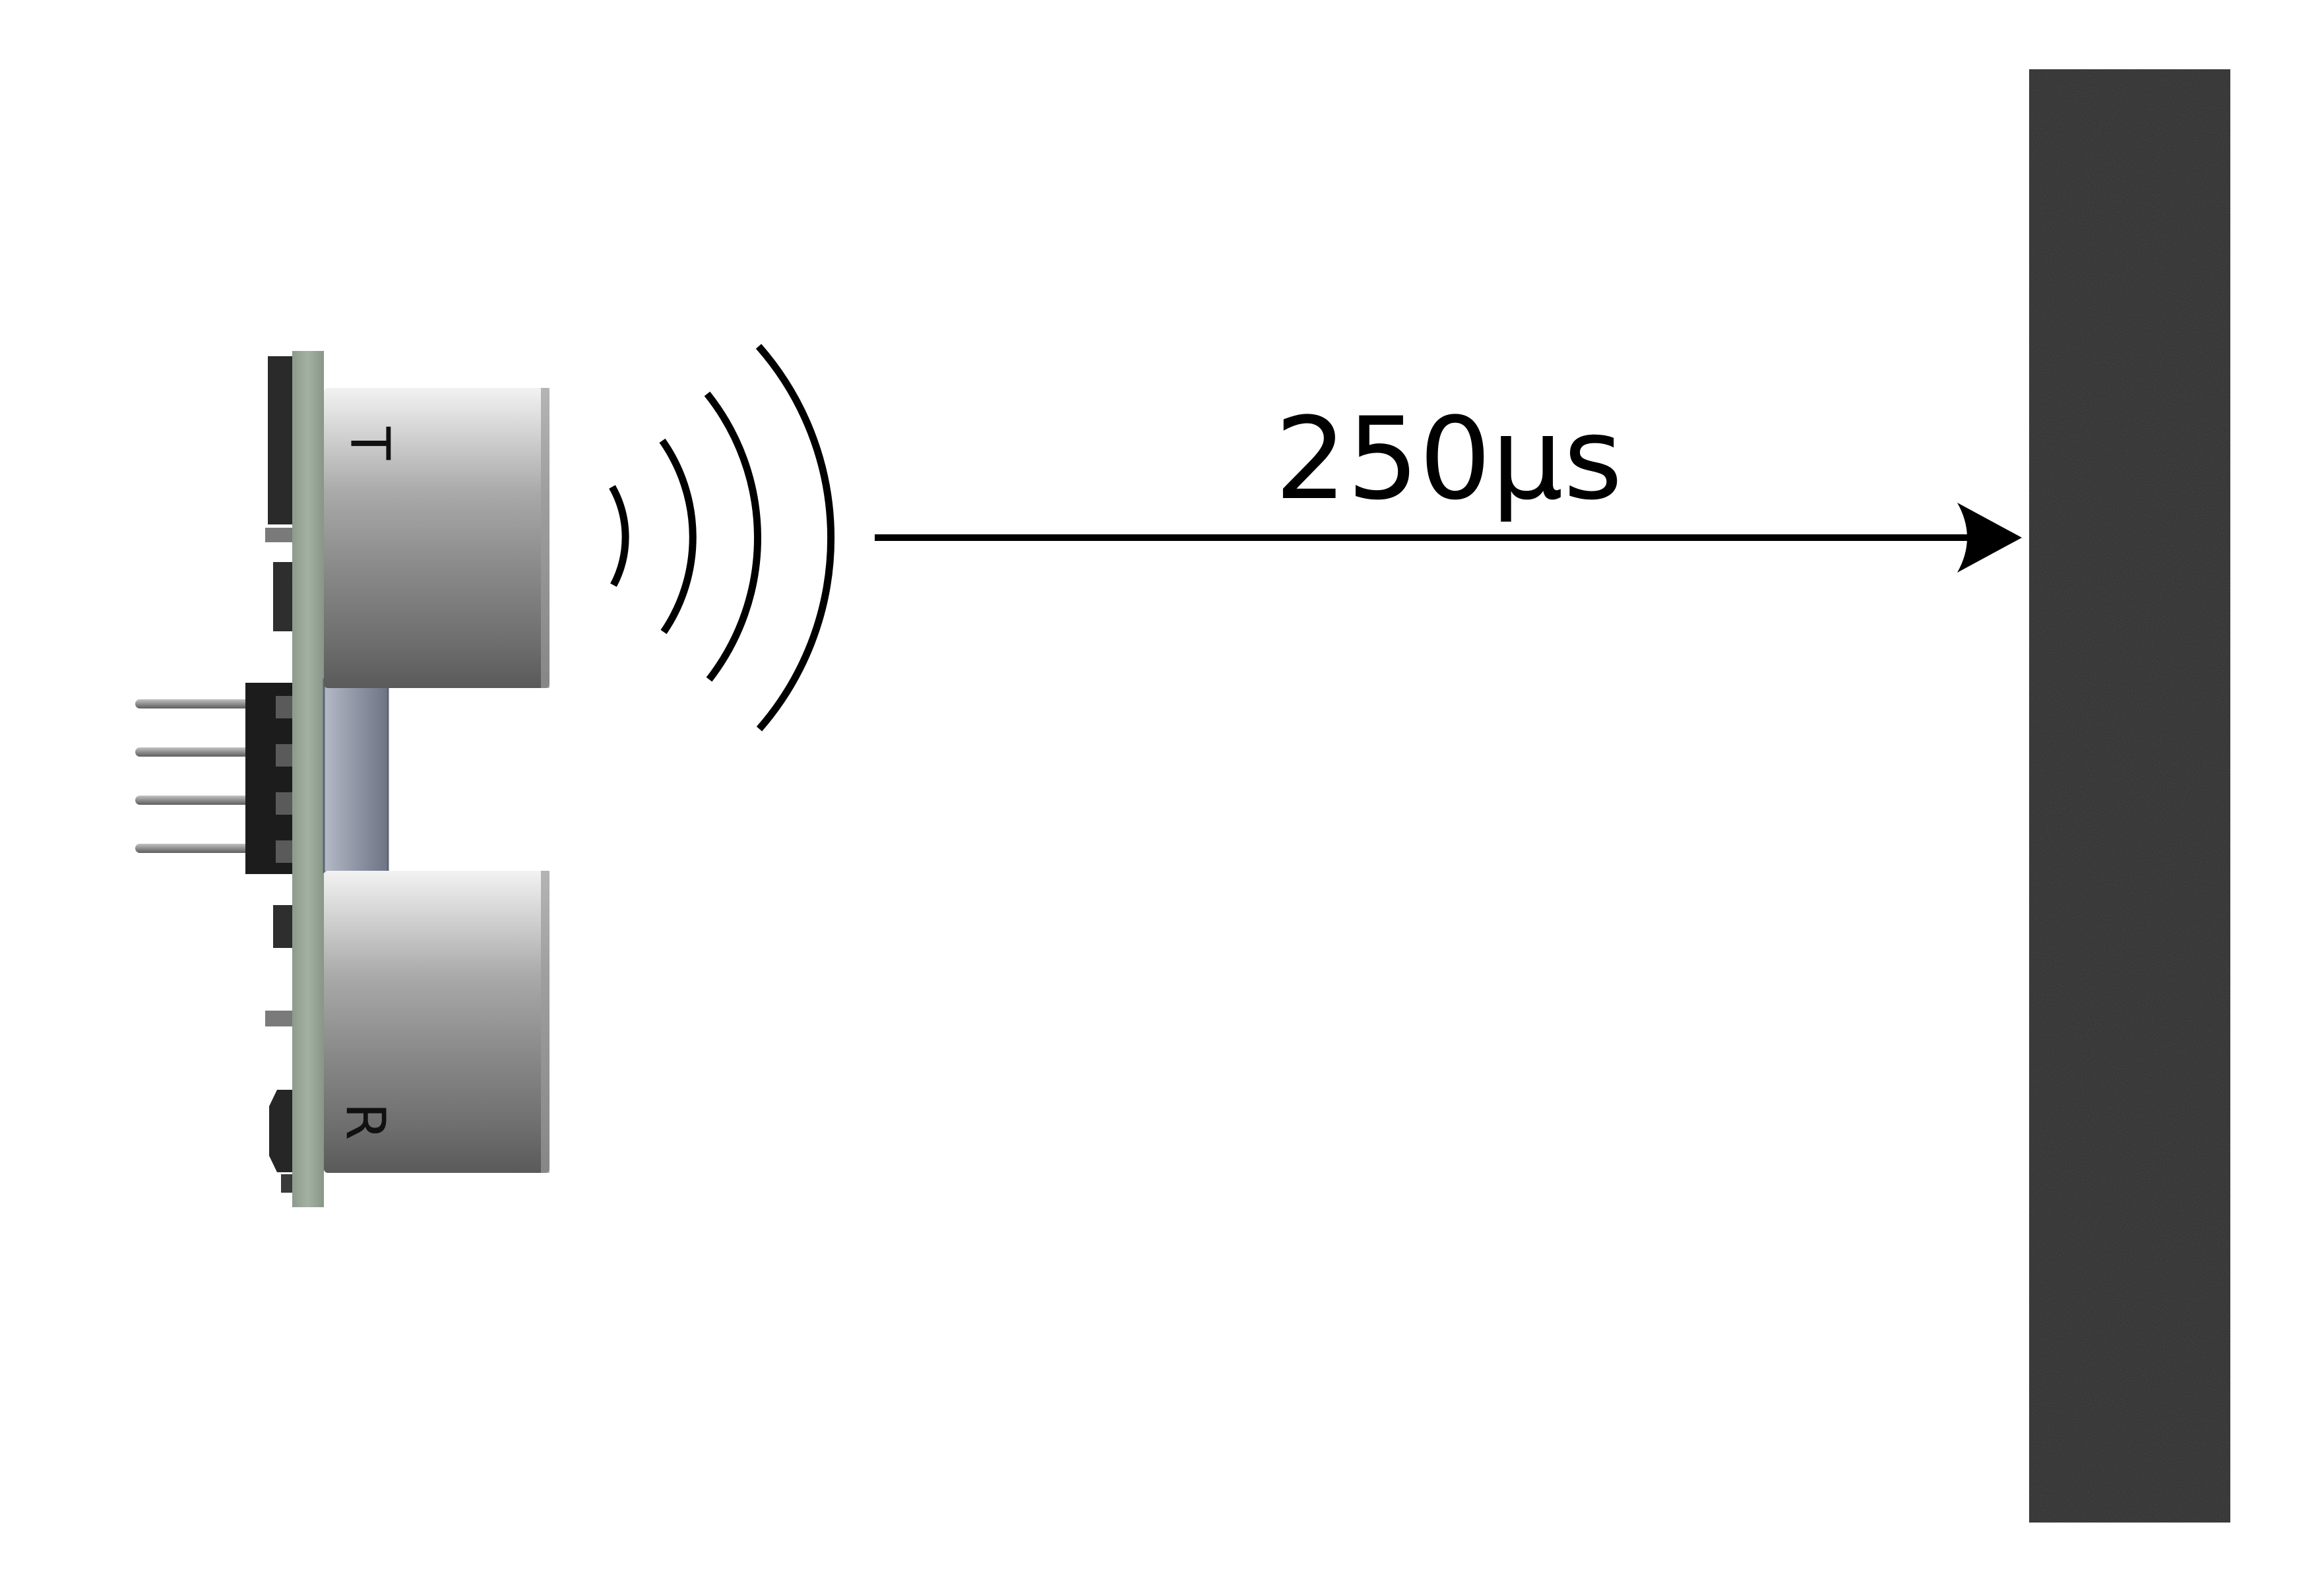 This screenshot has width=2324, height=1572. Describe the element at coordinates (365, 1122) in the screenshot. I see `receiver-label: R` at that location.